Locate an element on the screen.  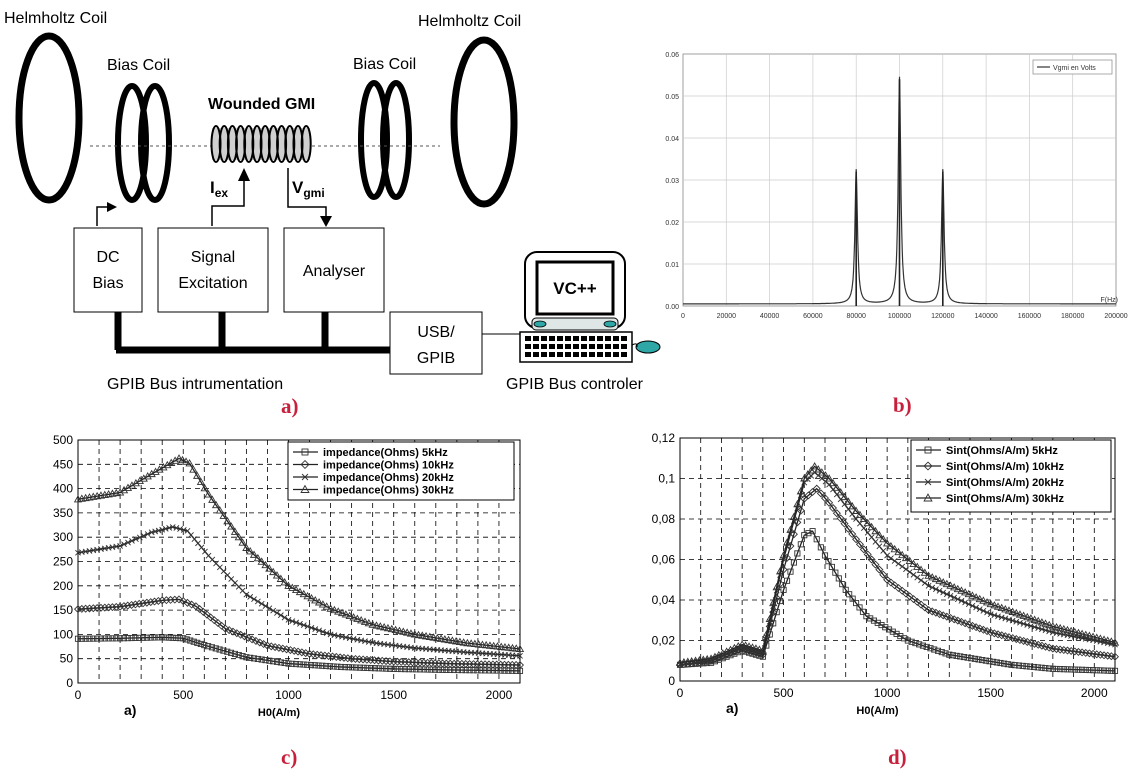
legend-entry: Vgmi en Volts is located at coordinates (1074, 68).